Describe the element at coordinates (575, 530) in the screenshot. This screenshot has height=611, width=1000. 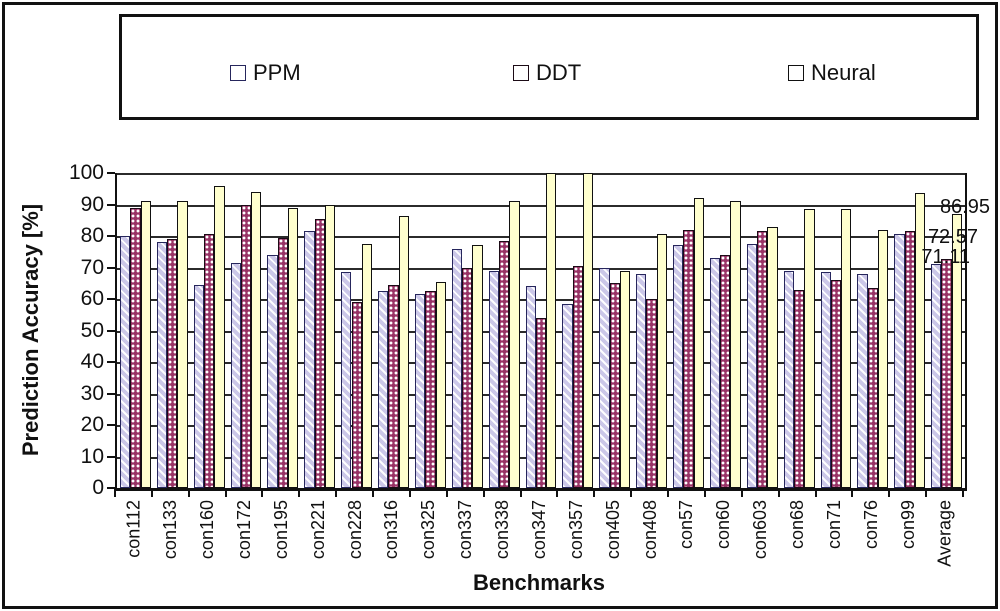
I see `x-tick-label: con357` at that location.